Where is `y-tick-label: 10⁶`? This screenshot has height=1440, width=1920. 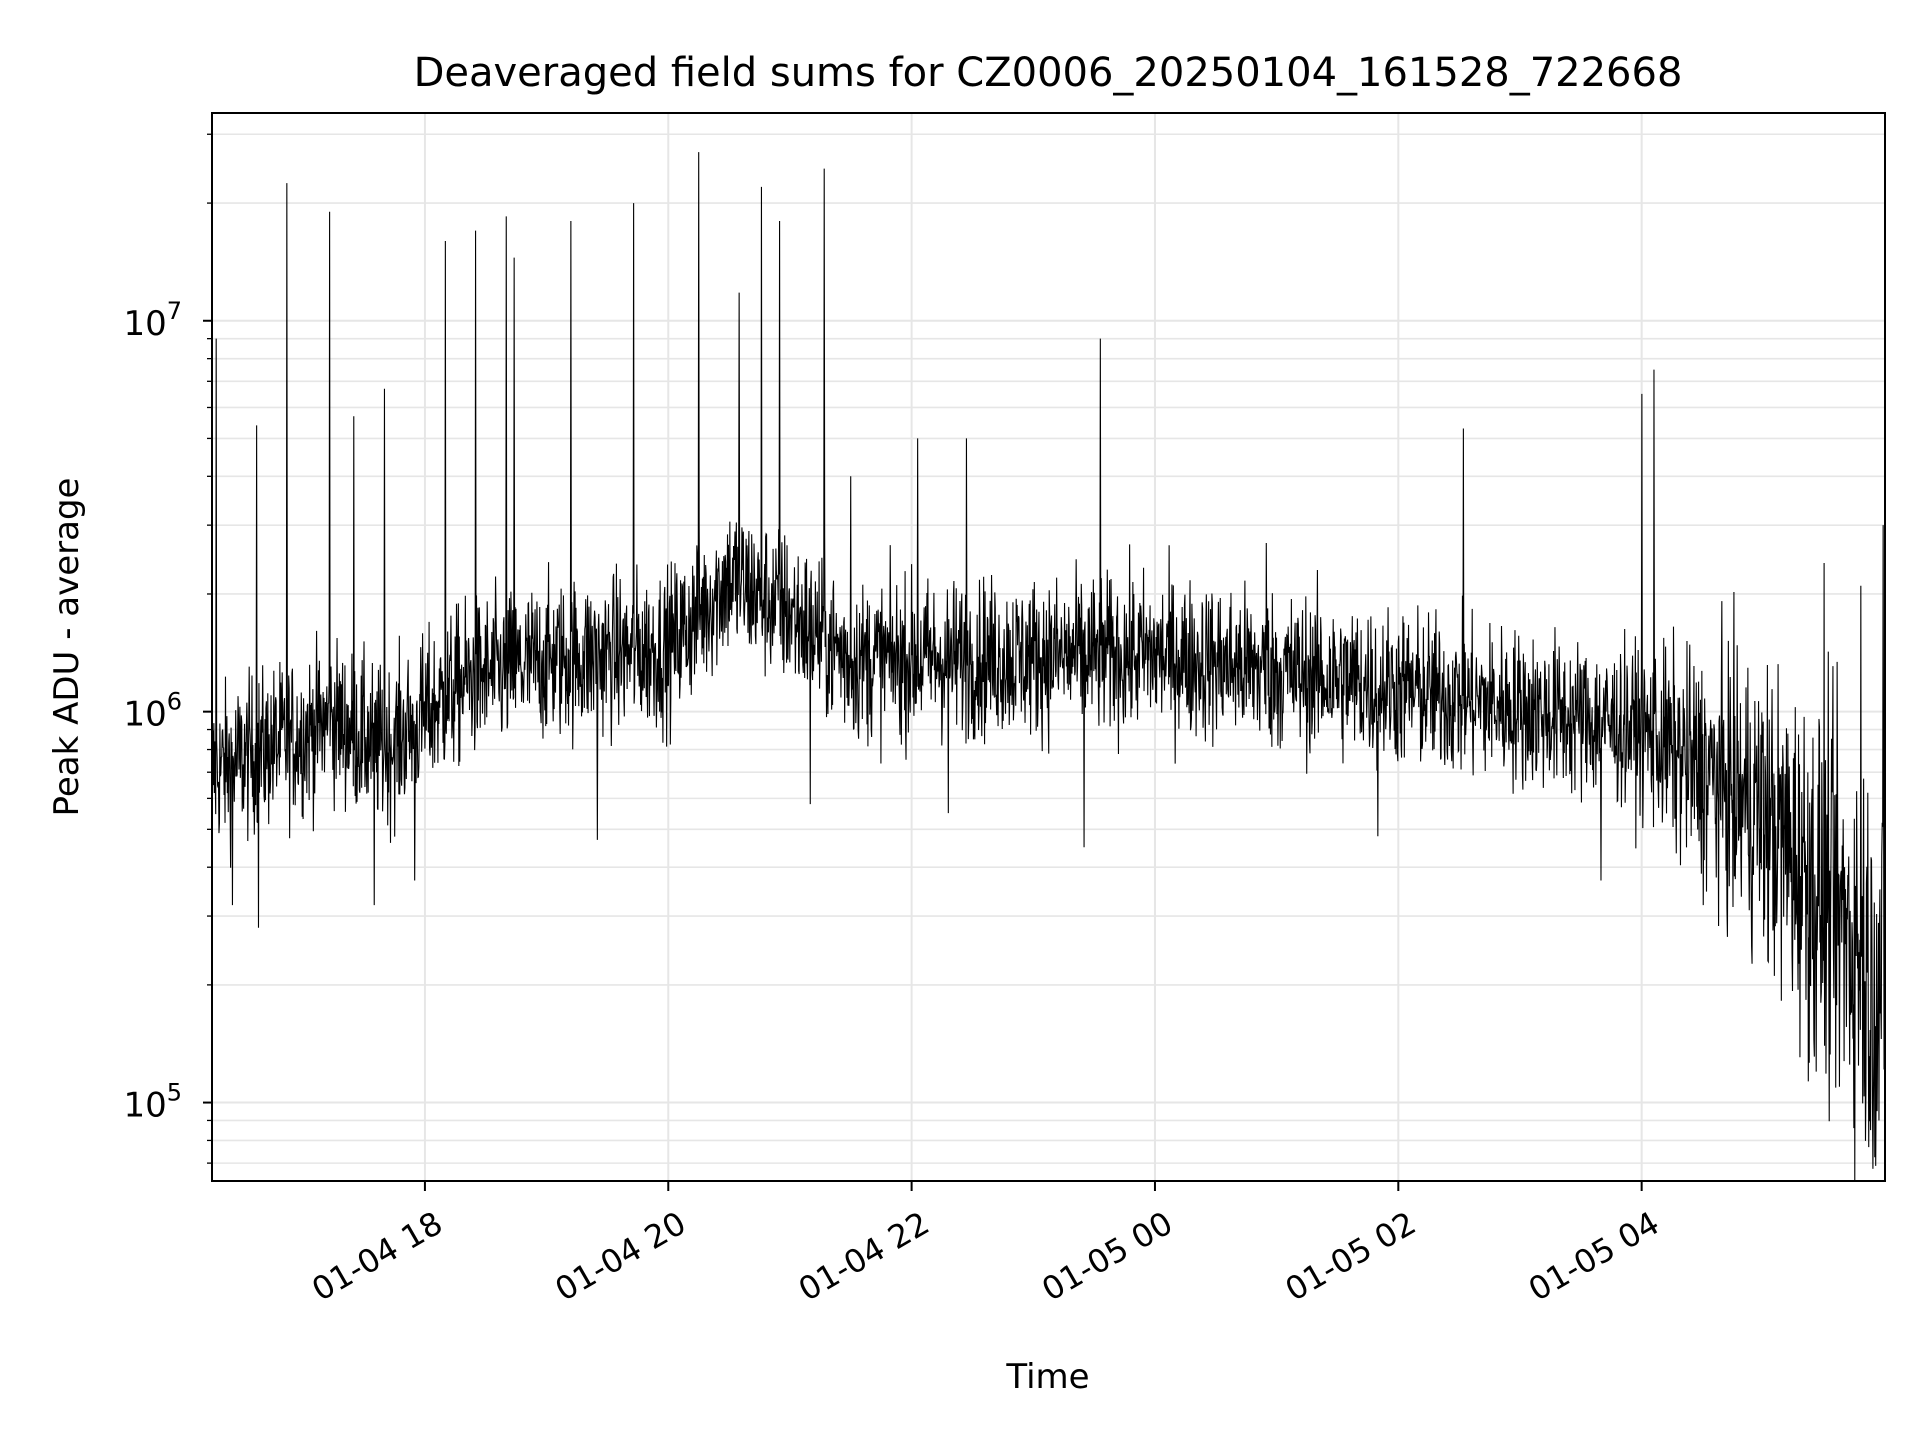 y-tick-label: 10⁶ is located at coordinates (152, 711).